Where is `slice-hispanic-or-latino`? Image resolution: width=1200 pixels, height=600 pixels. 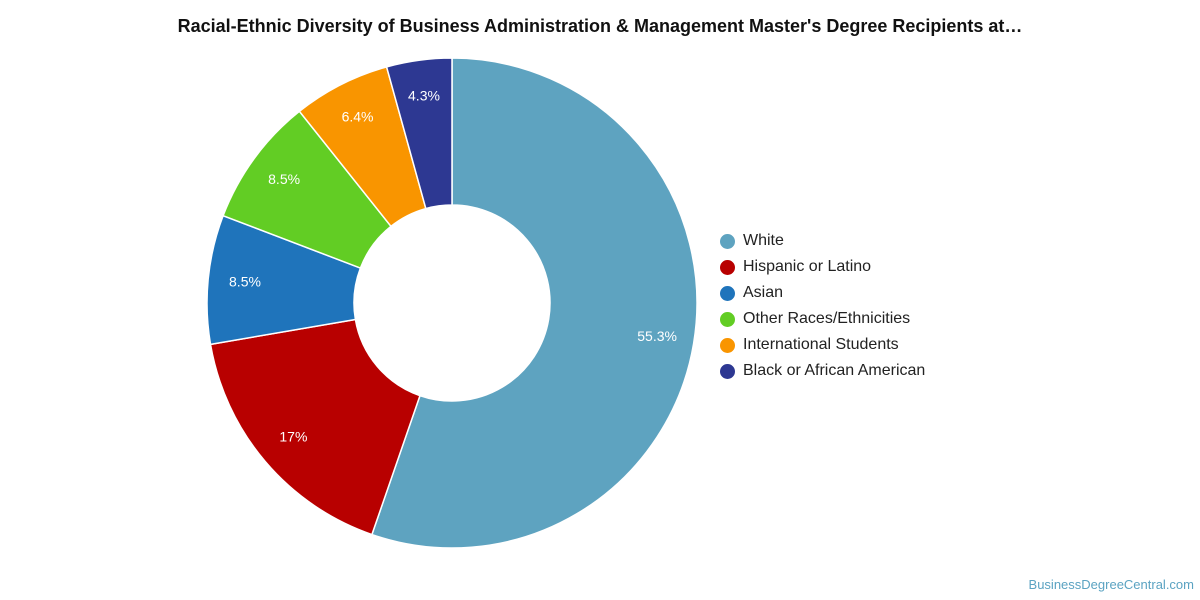
slice-hispanic-or-latino is located at coordinates (315, 427).